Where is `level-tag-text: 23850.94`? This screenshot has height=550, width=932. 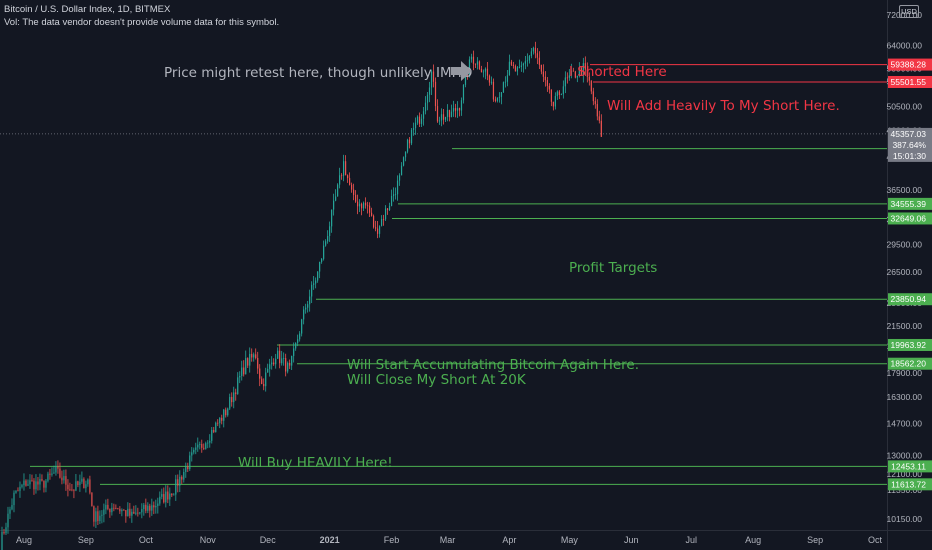
level-tag-text: 23850.94 is located at coordinates (909, 299).